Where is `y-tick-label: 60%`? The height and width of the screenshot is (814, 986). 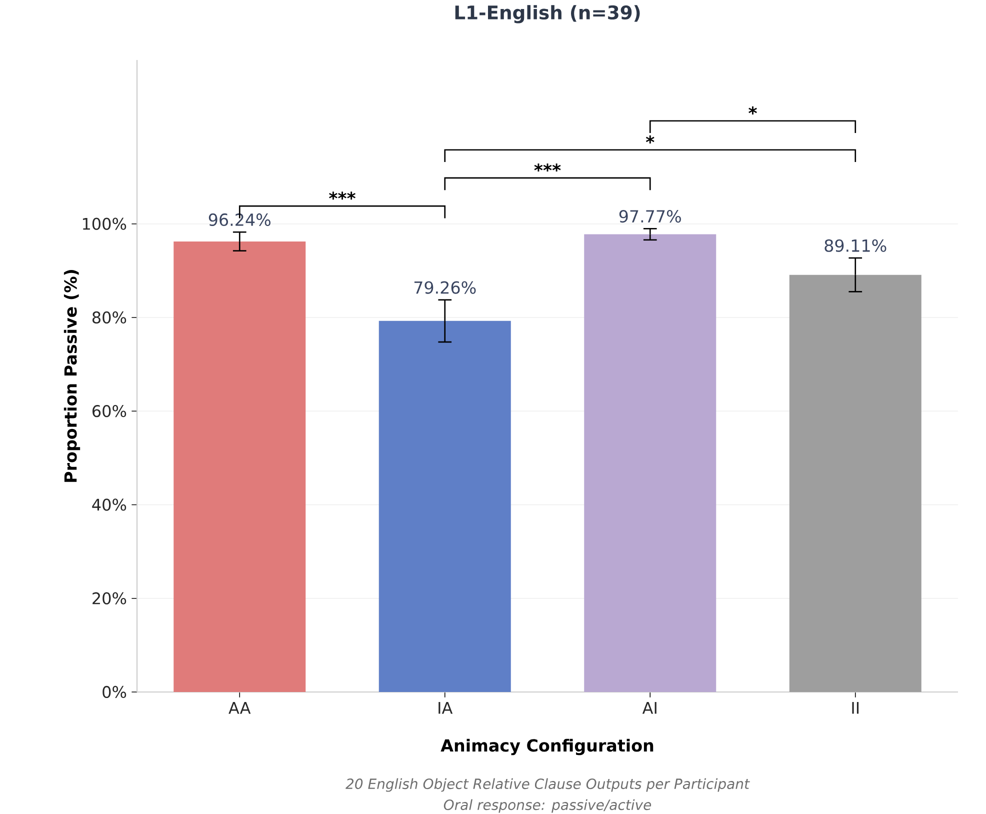
y-tick-label: 60% is located at coordinates (109, 411).